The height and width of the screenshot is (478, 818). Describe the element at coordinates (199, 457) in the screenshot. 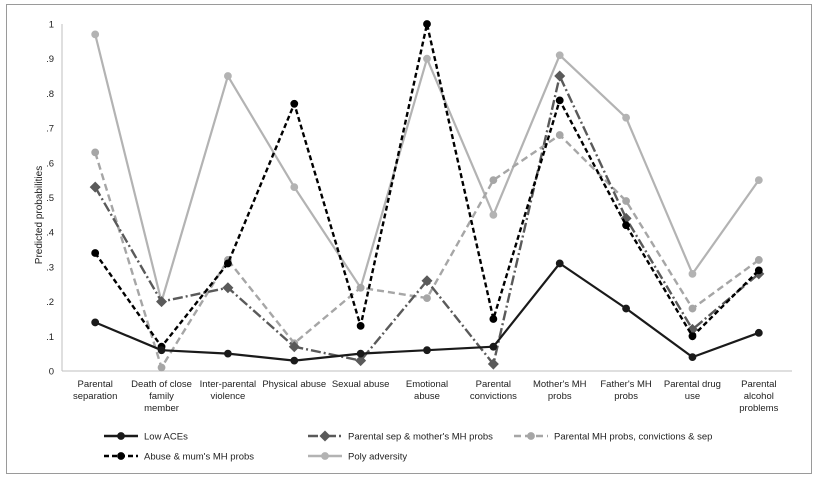

I see `legend-label: Abuse & mum's MH probs` at that location.